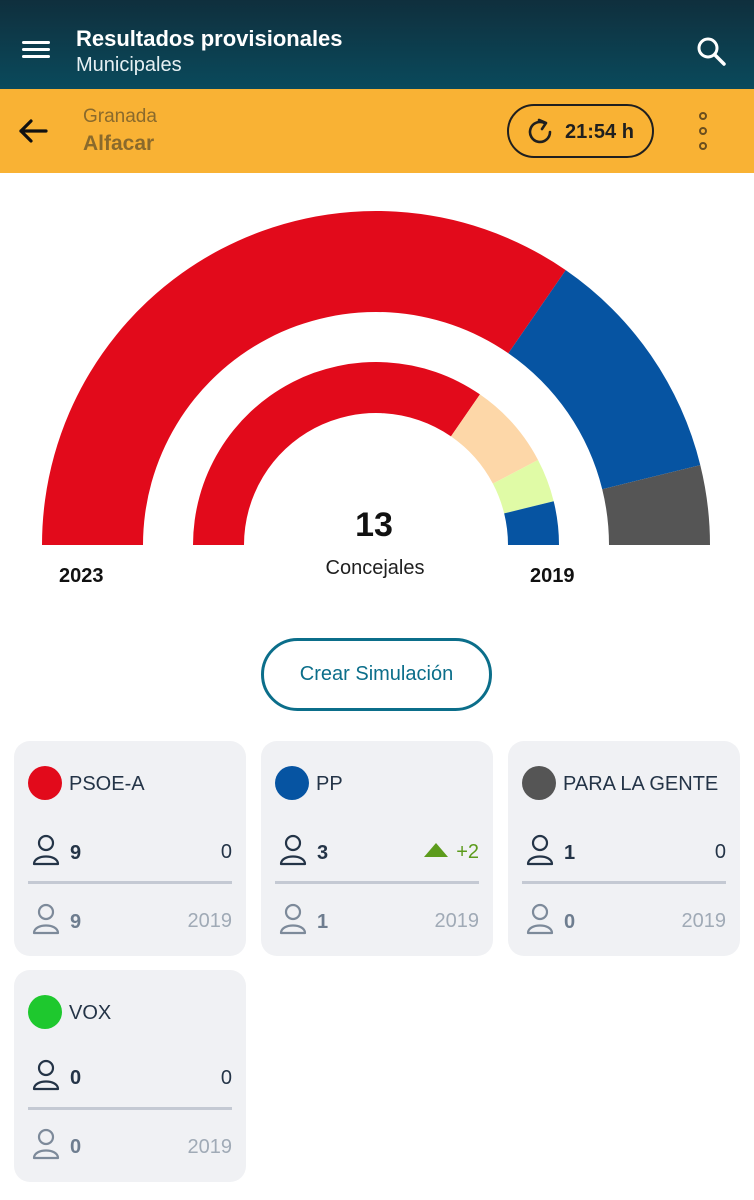 This screenshot has width=754, height=1200. I want to click on search-icon, so click(711, 51).